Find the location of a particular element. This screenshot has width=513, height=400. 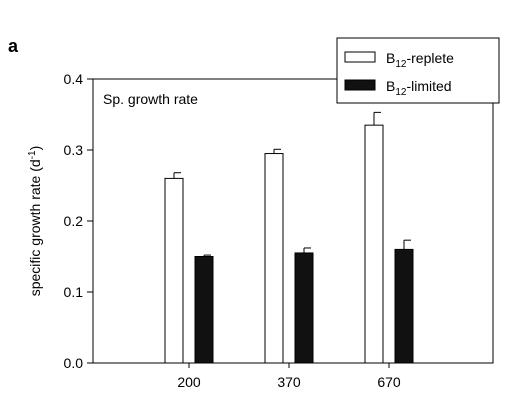

x-tick-label: 370 is located at coordinates (289, 382).